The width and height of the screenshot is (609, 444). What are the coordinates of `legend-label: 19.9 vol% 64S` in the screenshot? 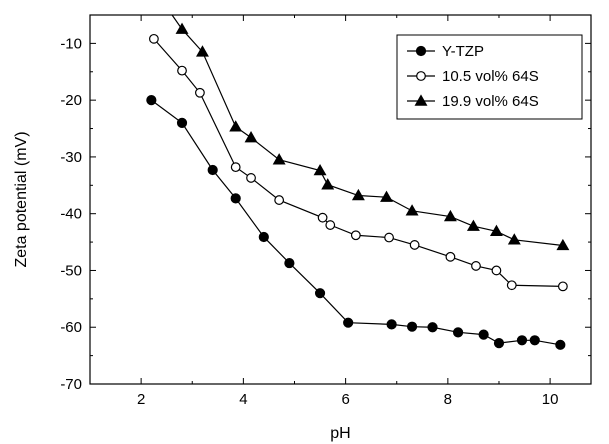 It's located at (490, 101).